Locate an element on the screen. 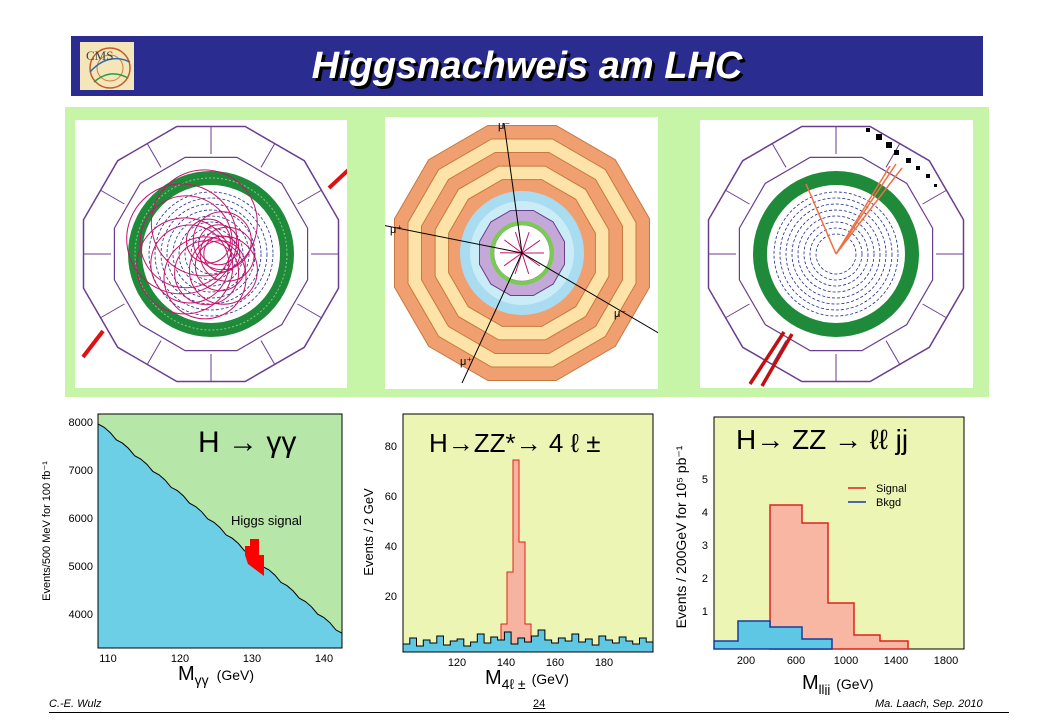 Image resolution: width=1040 pixels, height=720 pixels. cms-logo: CMS is located at coordinates (107, 66).